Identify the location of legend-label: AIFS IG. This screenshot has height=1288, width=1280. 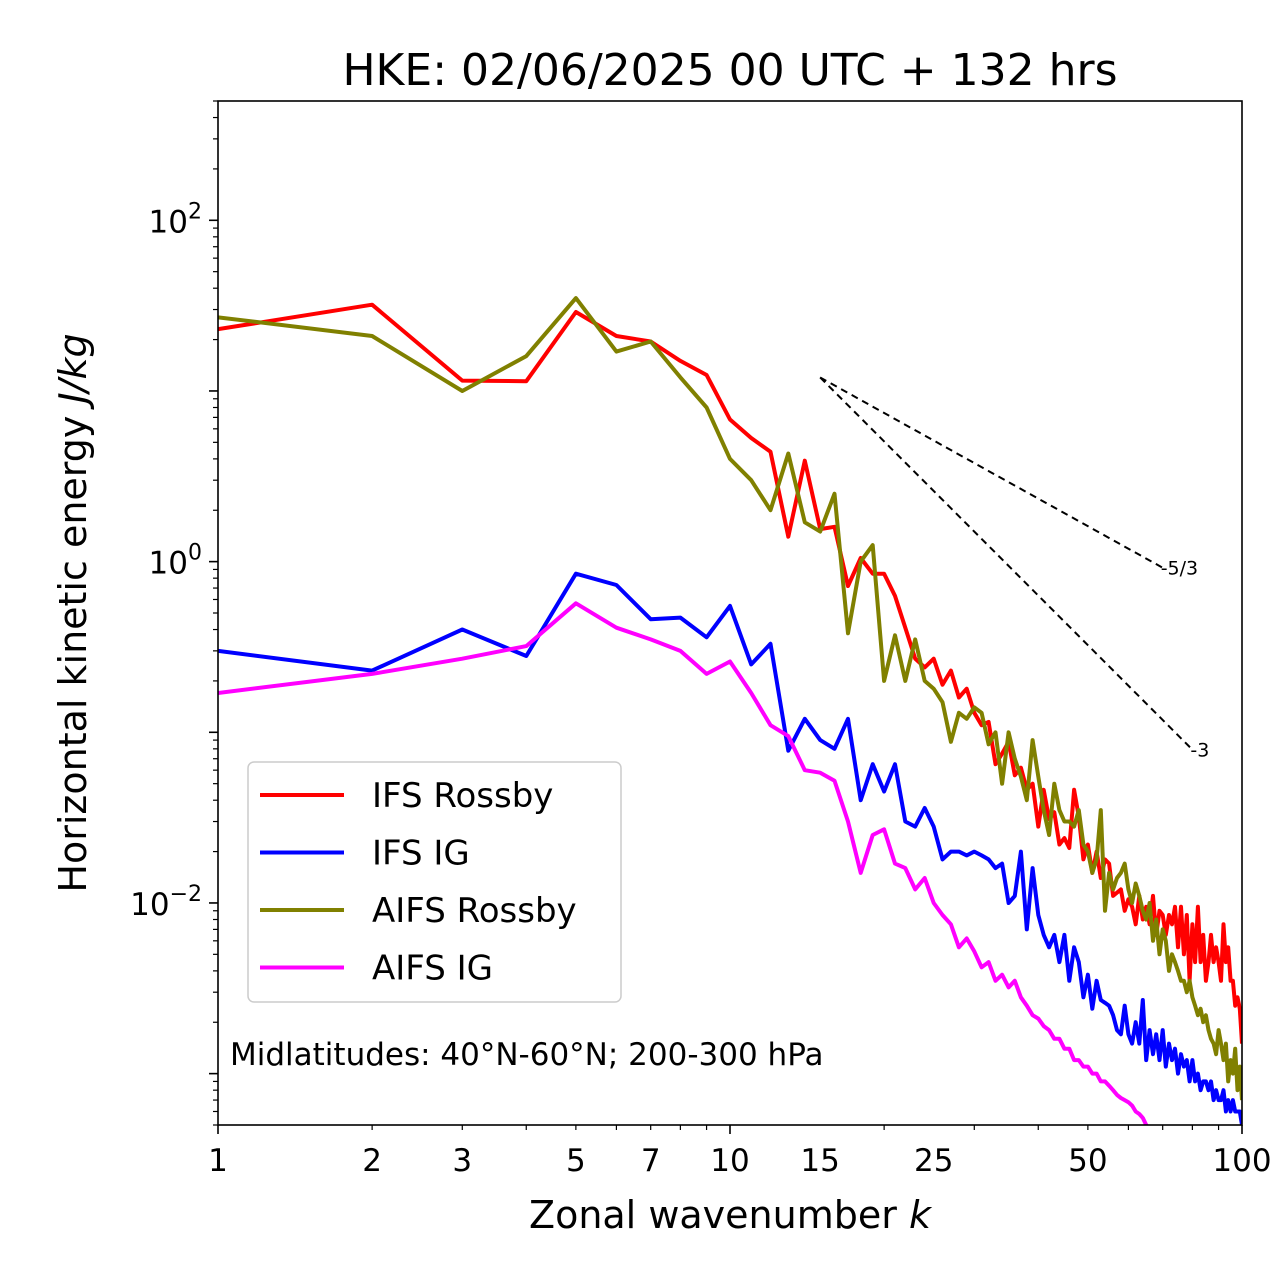
(432, 969).